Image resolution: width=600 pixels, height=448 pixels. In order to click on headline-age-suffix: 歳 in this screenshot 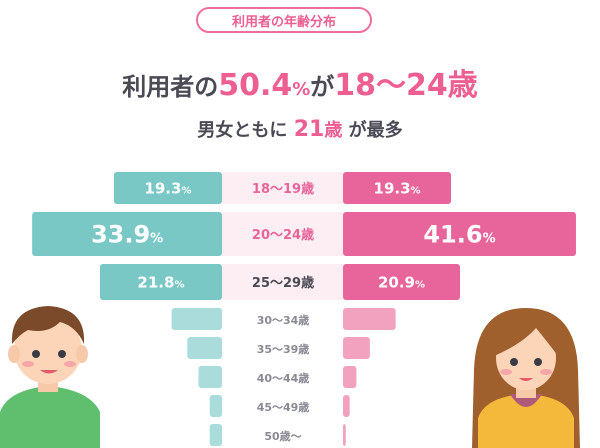, I will do `click(462, 85)`.